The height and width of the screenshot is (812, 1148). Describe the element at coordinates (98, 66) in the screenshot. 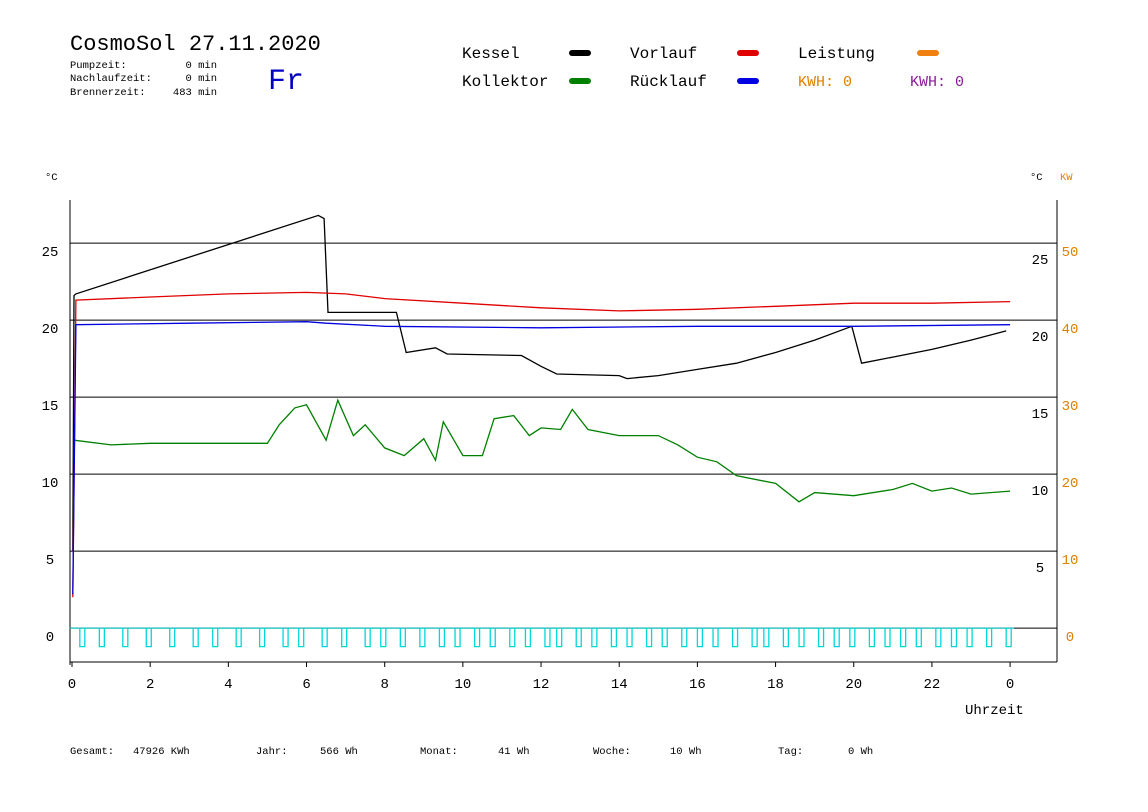

I see `stat-label: Pumpzeit:` at that location.